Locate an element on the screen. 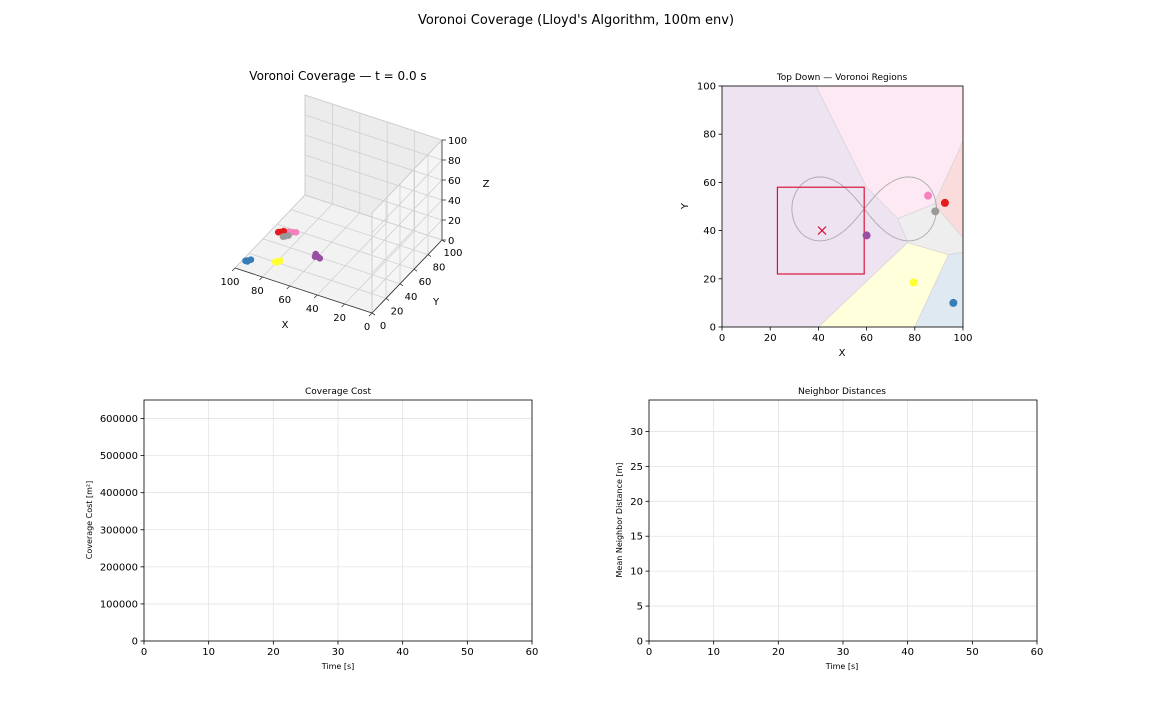 The width and height of the screenshot is (1152, 720). 3d-y-axis-line is located at coordinates (407, 276).